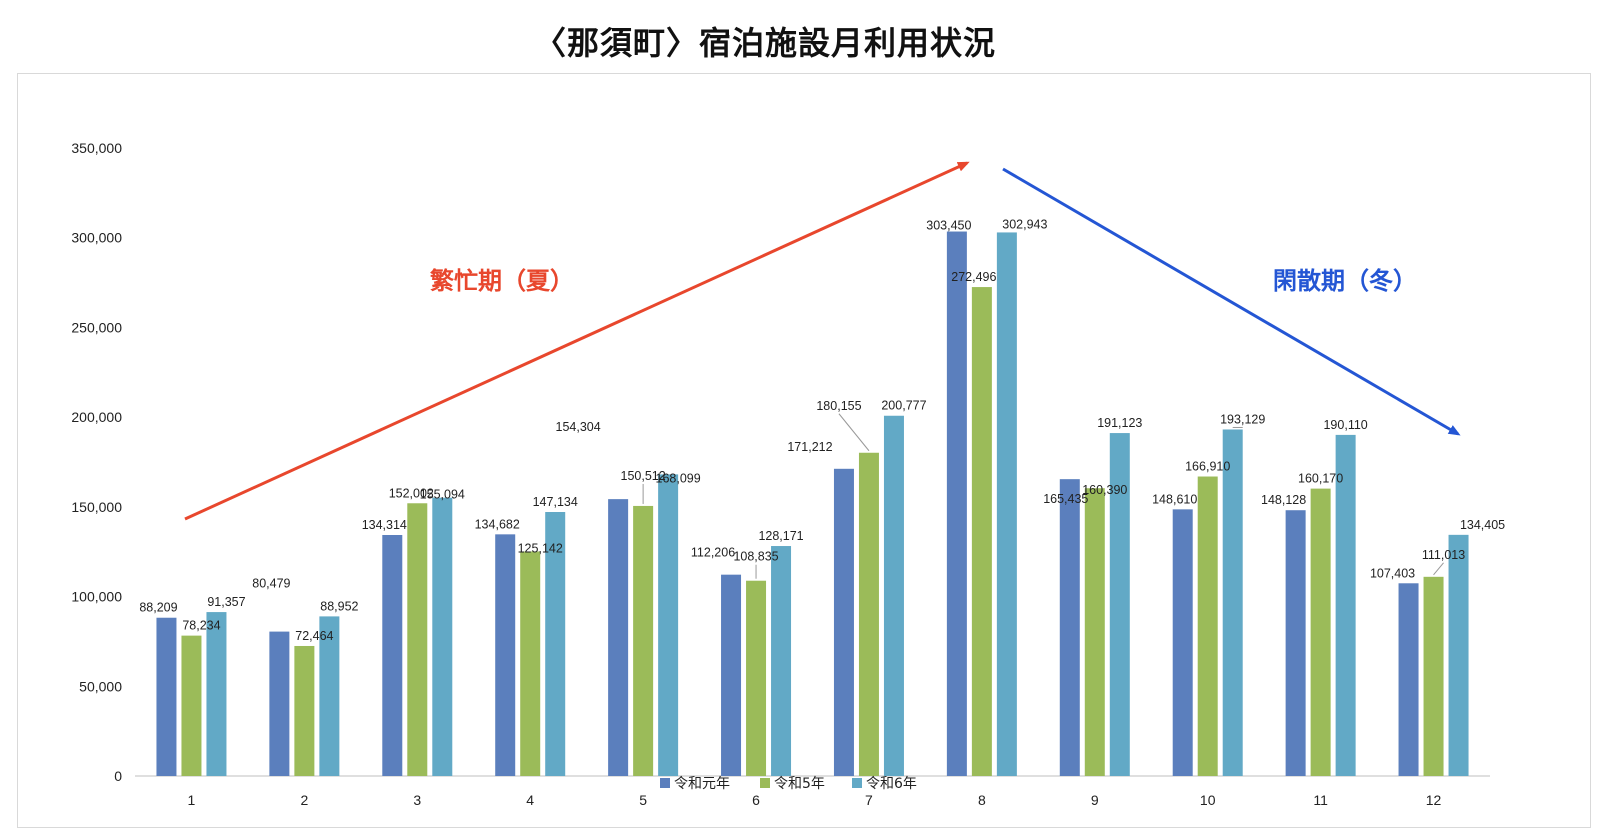 Image resolution: width=1600 pixels, height=839 pixels. Describe the element at coordinates (1024, 224) in the screenshot. I see `data-label: 302,943` at that location.